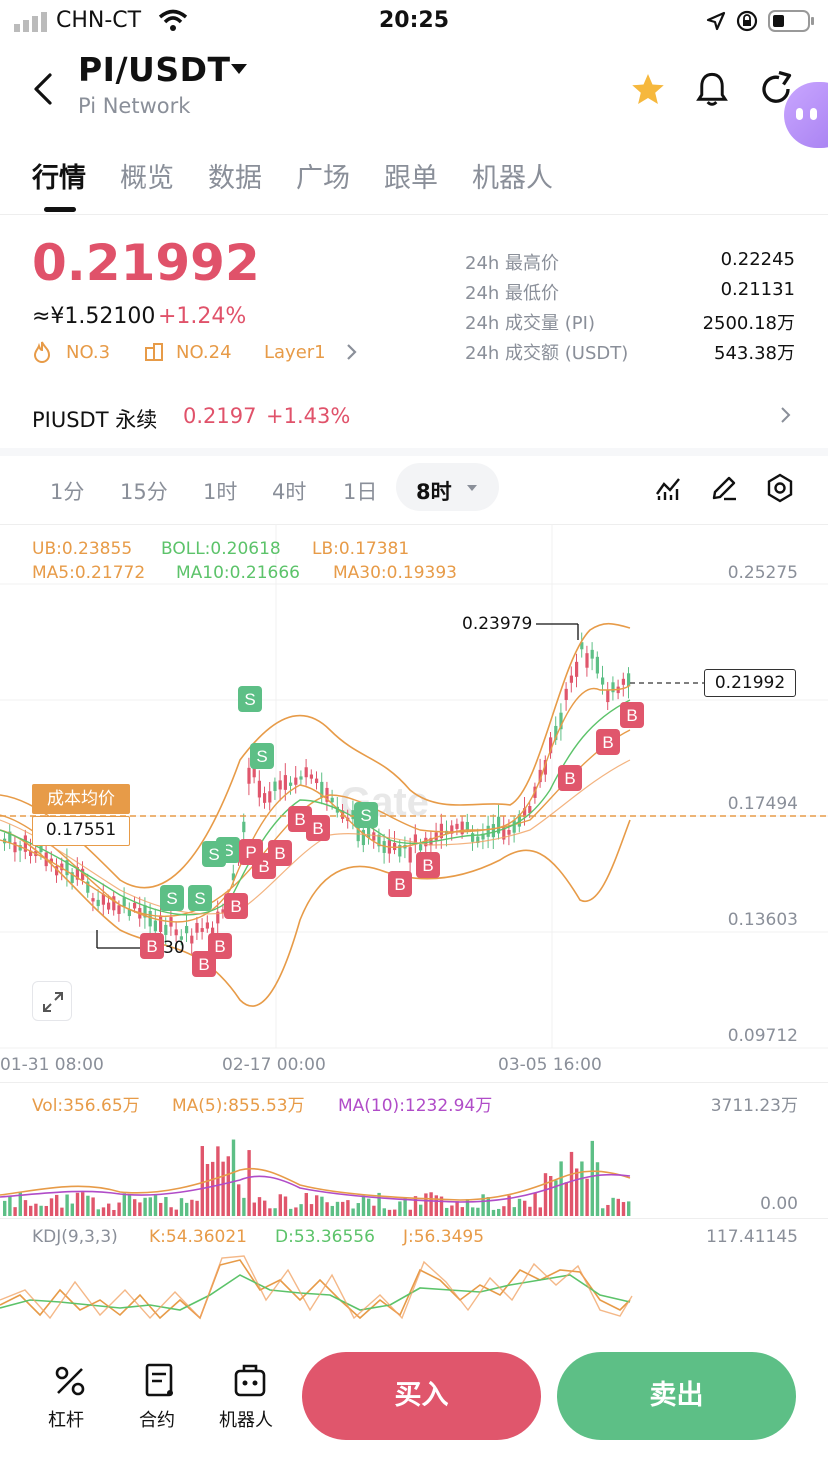 The height and width of the screenshot is (1472, 828). What do you see at coordinates (414, 22) in the screenshot?
I see `status-bar: CHN-CT 20:25` at bounding box center [414, 22].